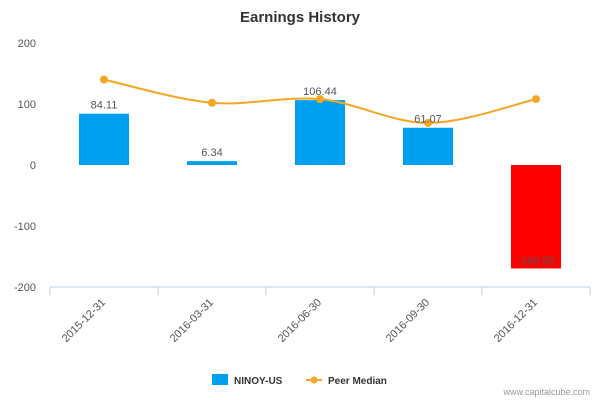 The height and width of the screenshot is (400, 600). Describe the element at coordinates (27, 44) in the screenshot. I see `y-tick-label: 200` at that location.